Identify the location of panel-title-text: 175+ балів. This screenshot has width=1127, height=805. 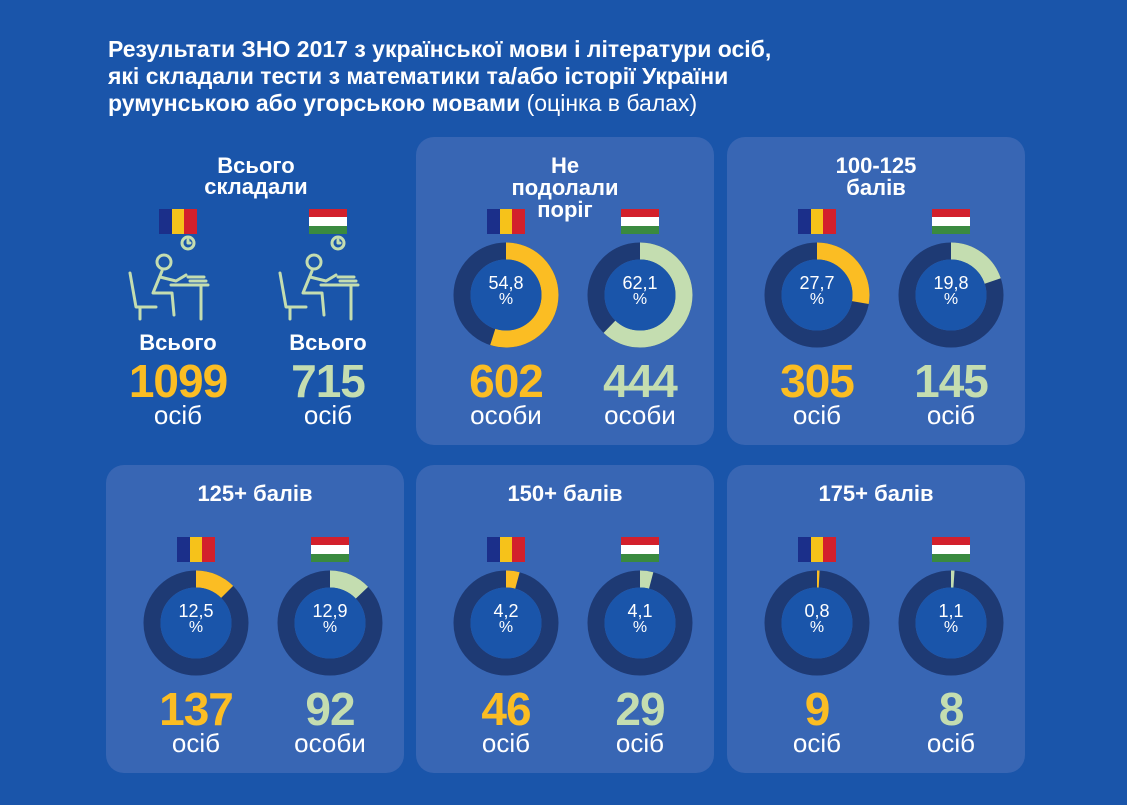
(876, 493).